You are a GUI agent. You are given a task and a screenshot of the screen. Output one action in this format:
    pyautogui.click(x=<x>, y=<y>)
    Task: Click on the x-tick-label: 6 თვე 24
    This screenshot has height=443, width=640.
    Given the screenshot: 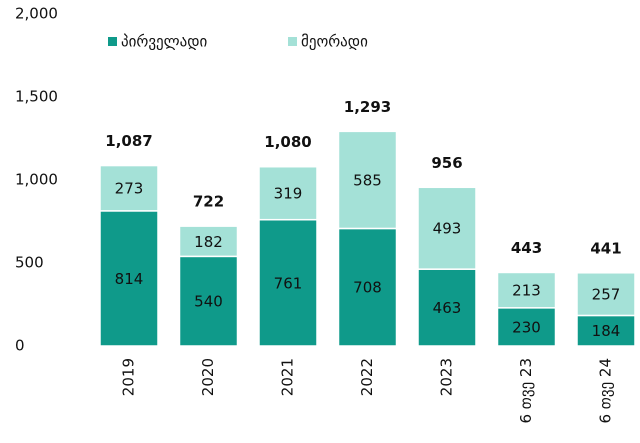 What is the action you would take?
    pyautogui.click(x=606, y=391)
    